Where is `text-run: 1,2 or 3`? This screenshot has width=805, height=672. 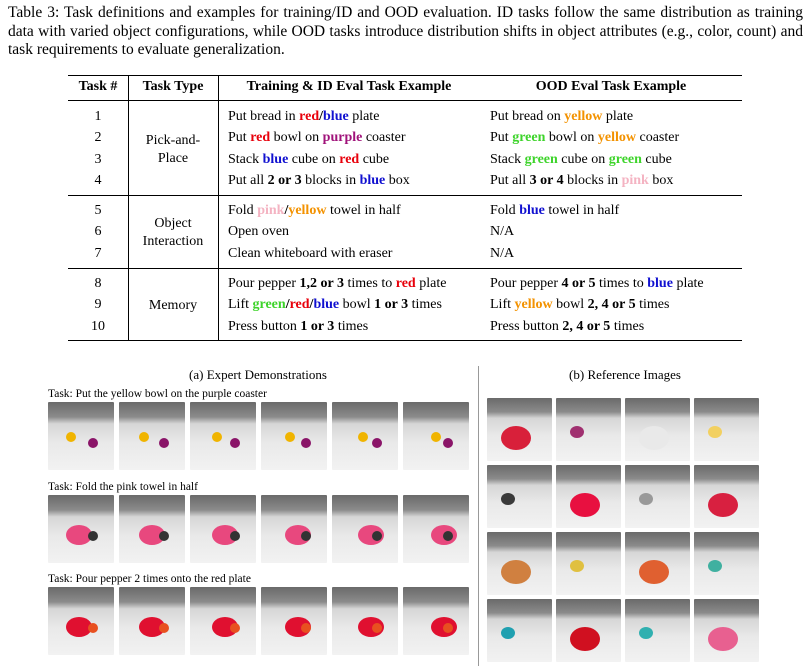 text-run: 1,2 or 3 is located at coordinates (322, 283).